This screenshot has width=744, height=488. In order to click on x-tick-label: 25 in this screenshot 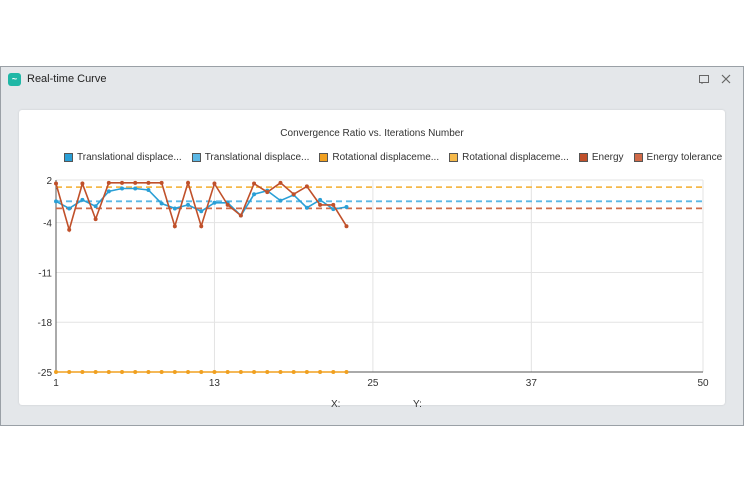, I will do `click(373, 383)`.